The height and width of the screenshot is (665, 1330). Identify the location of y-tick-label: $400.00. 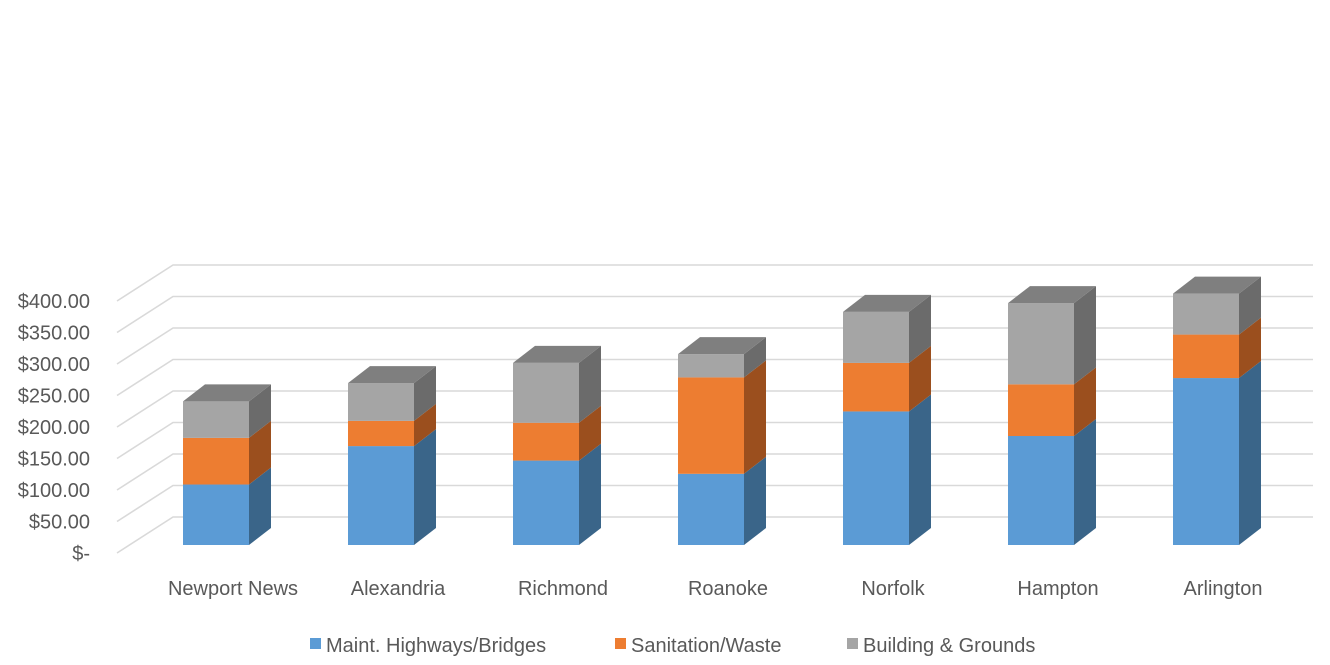
(54, 302).